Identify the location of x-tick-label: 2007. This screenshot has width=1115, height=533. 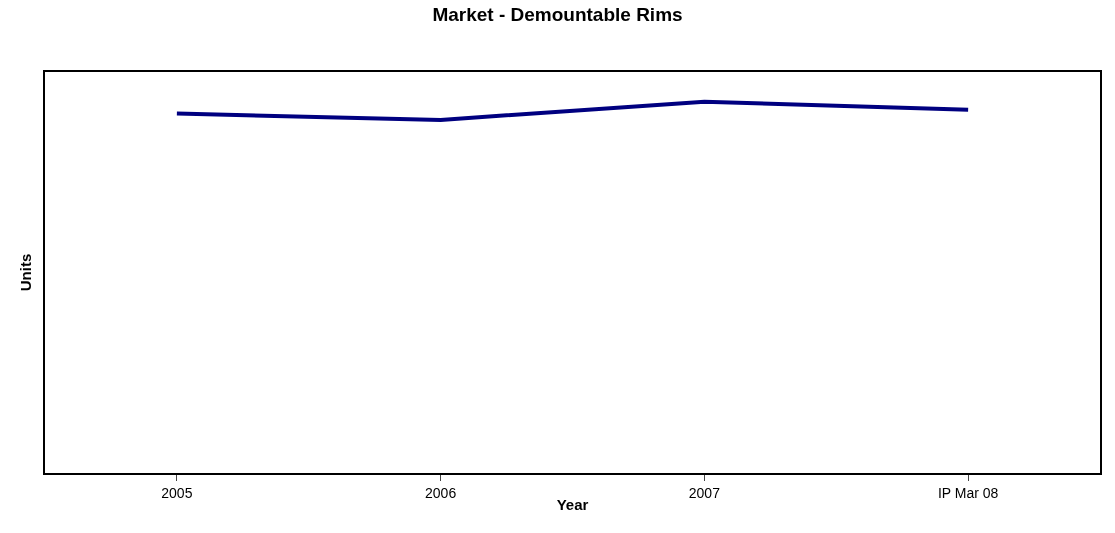
(704, 492).